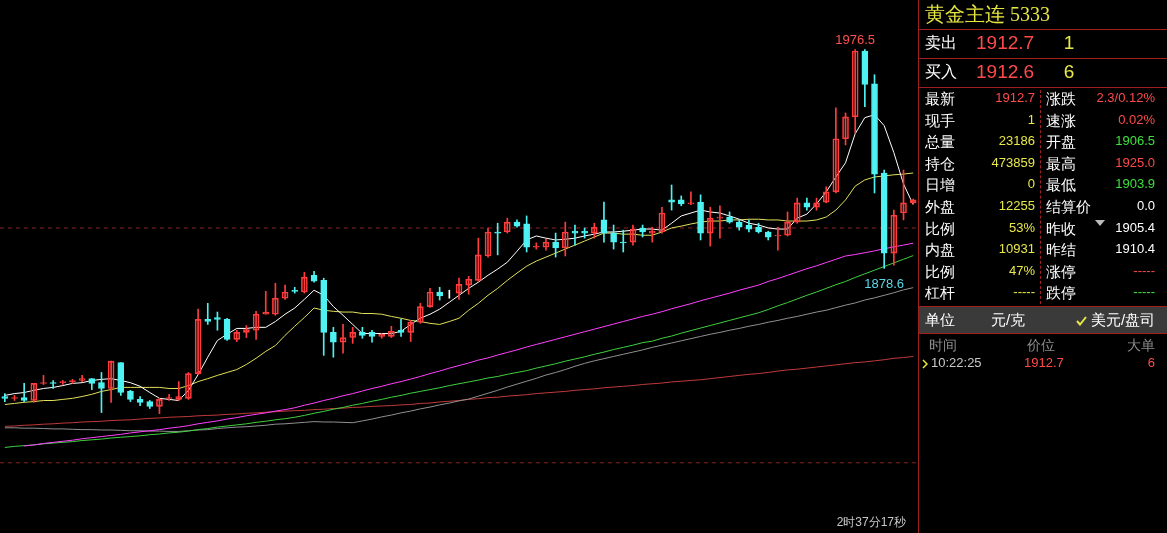 The image size is (1167, 533). Describe the element at coordinates (1061, 228) in the screenshot. I see `text: 昨收` at that location.